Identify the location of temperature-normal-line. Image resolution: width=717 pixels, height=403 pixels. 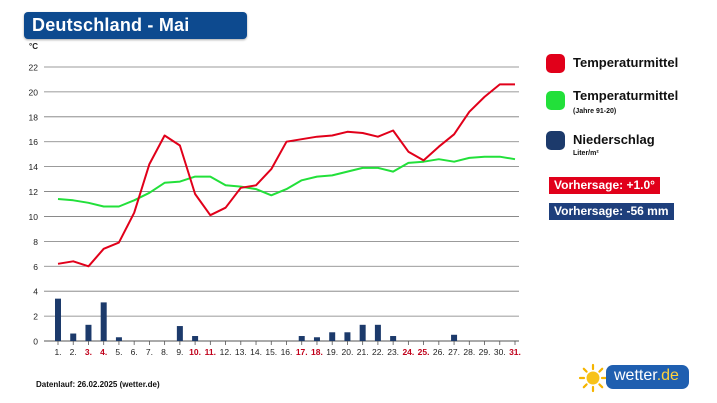
(286, 181).